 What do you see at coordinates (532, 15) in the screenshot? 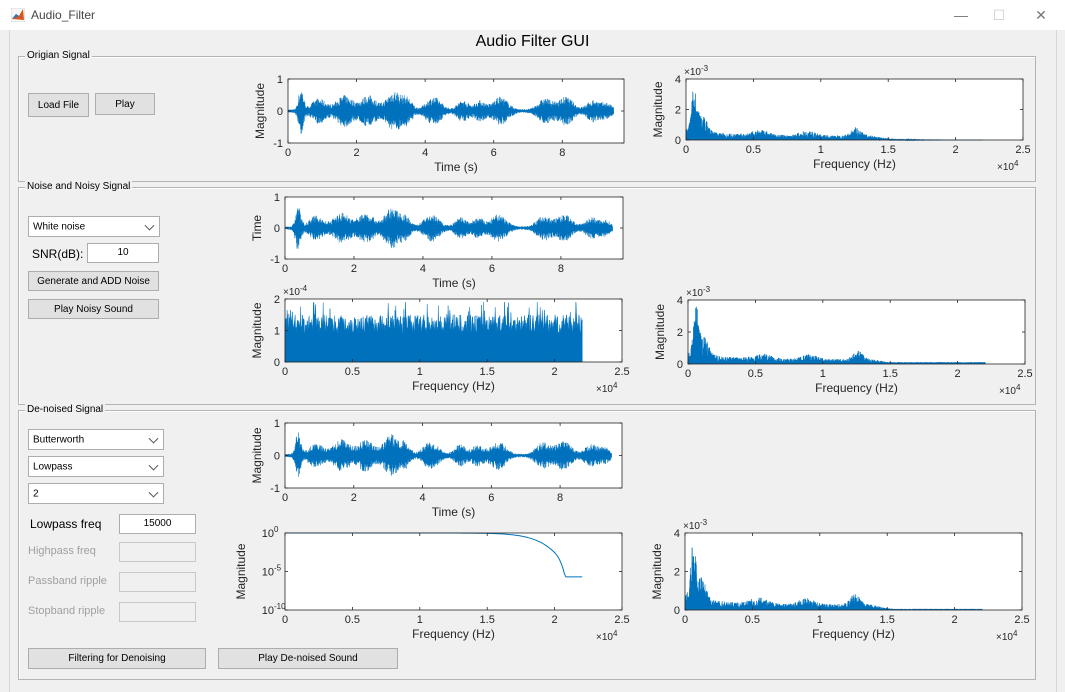
I see `window-titlebar: Audio_Filter — ☐ ✕` at bounding box center [532, 15].